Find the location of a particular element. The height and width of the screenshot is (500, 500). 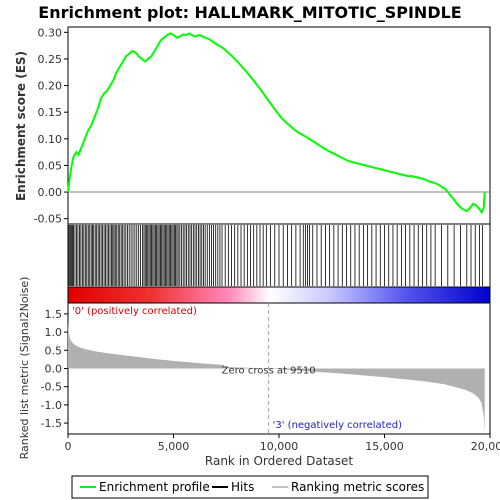

es-y-tick-label: 0.00 is located at coordinates (50, 192).